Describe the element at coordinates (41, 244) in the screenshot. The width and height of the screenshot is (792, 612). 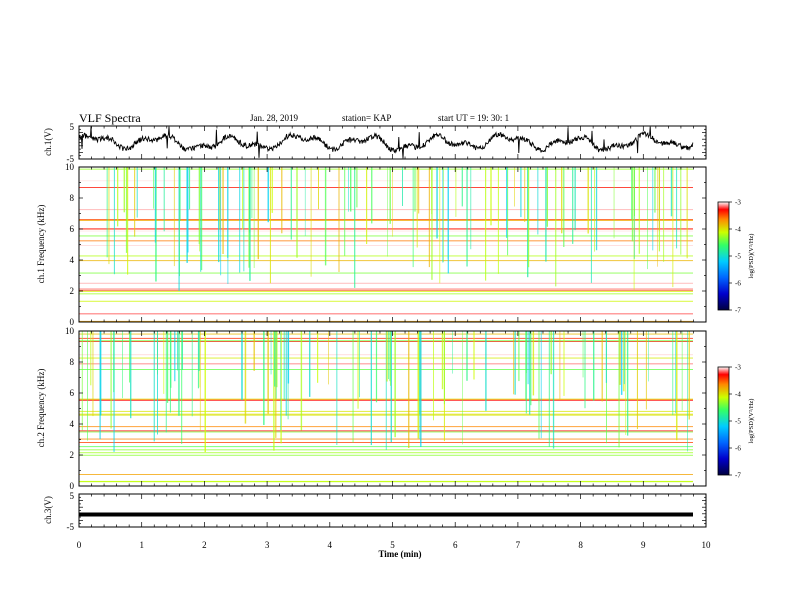
I see `ch1-spectrogram-ylabel: ch.1 Frequency (kHz)` at that location.